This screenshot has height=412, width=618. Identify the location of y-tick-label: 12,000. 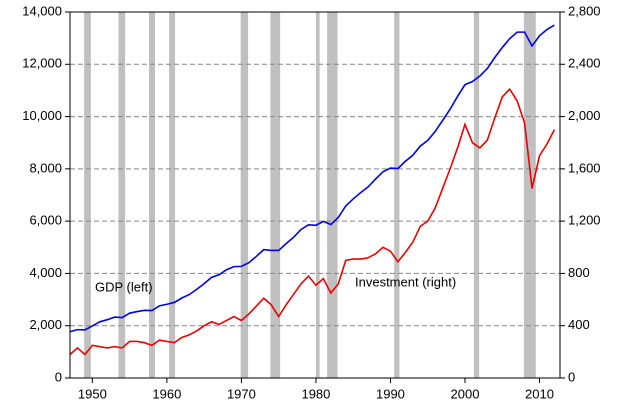
(42, 63).